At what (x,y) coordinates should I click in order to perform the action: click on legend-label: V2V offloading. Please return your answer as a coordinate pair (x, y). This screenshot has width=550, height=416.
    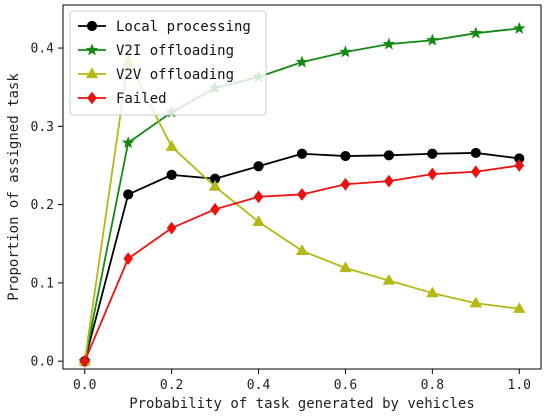
    Looking at the image, I should click on (175, 75).